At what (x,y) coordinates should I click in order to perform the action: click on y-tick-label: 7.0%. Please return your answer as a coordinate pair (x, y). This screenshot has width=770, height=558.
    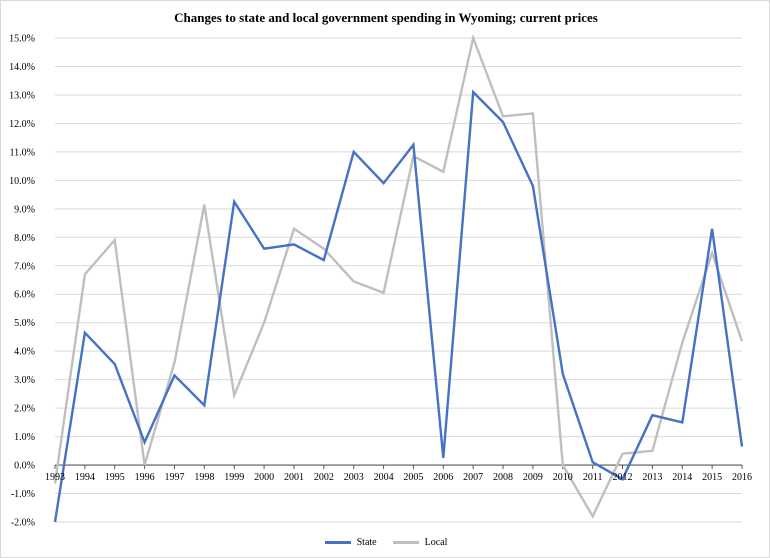
    Looking at the image, I should click on (24, 266).